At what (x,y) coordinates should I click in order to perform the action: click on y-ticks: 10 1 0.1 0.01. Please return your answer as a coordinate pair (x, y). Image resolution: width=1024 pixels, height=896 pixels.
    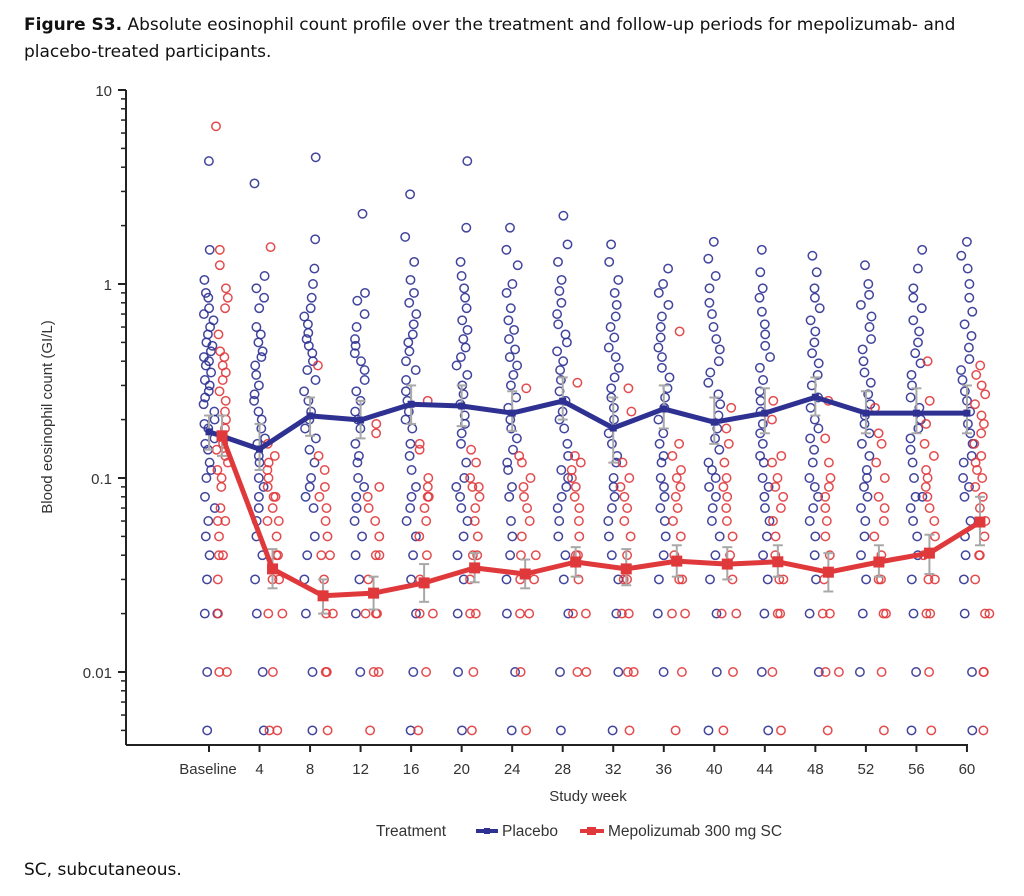
    Looking at the image, I should click on (104, 407).